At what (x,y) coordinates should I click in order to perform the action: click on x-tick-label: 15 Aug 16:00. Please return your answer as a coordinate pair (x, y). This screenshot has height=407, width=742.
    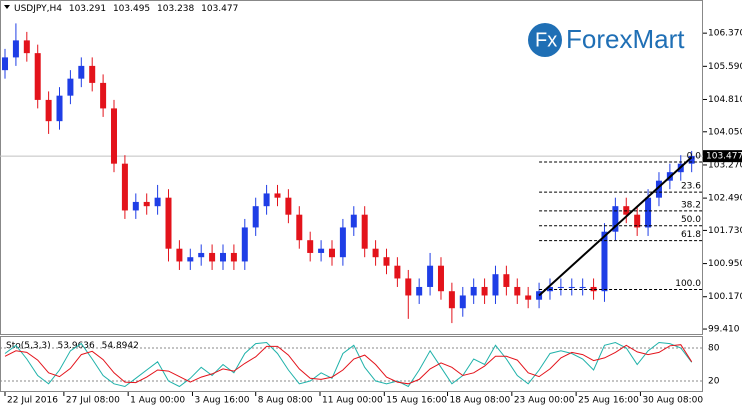
    Looking at the image, I should click on (416, 401).